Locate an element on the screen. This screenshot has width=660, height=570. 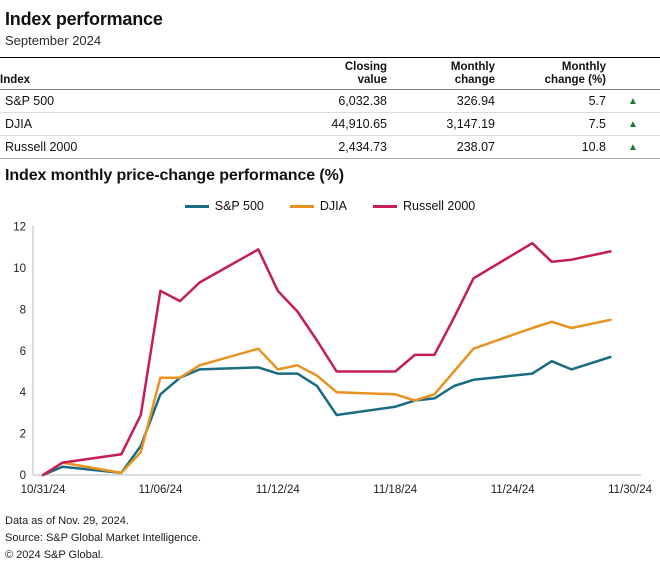
x-tick-label: 11/24/24 is located at coordinates (513, 490).